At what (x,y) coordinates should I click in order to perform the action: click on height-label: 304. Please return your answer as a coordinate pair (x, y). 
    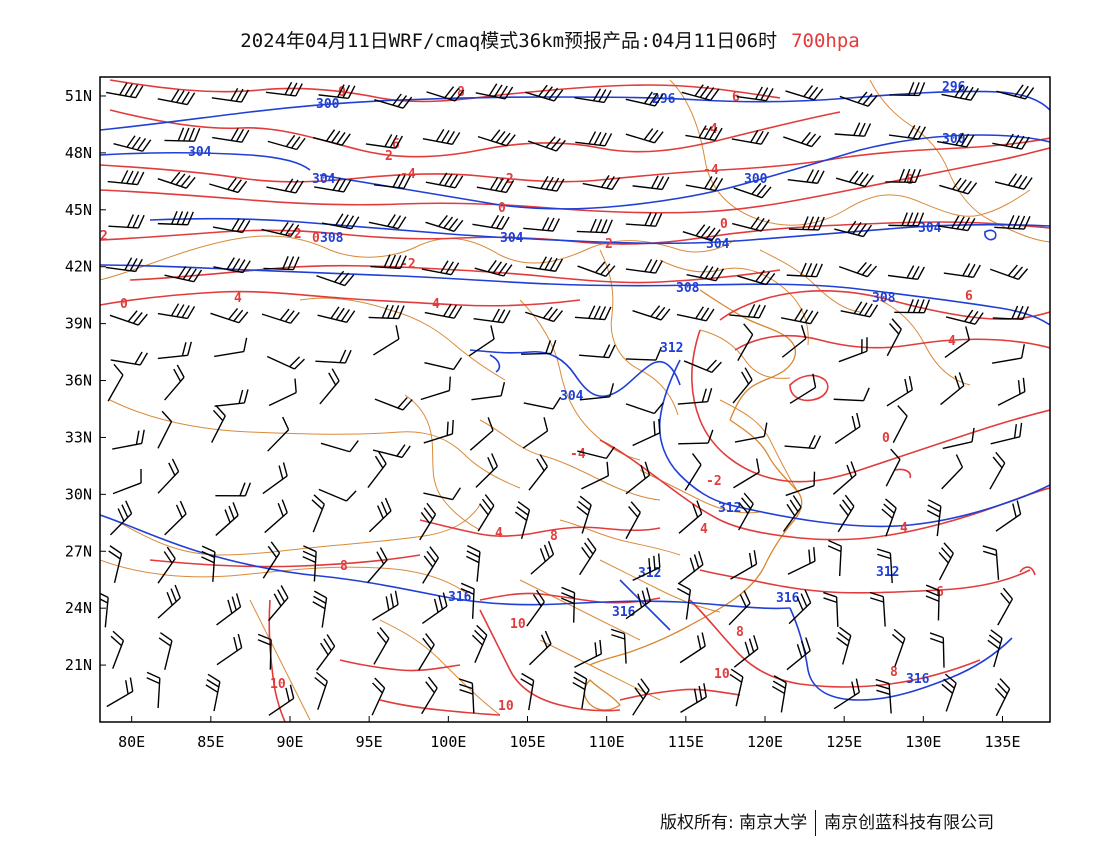
    Looking at the image, I should click on (512, 238).